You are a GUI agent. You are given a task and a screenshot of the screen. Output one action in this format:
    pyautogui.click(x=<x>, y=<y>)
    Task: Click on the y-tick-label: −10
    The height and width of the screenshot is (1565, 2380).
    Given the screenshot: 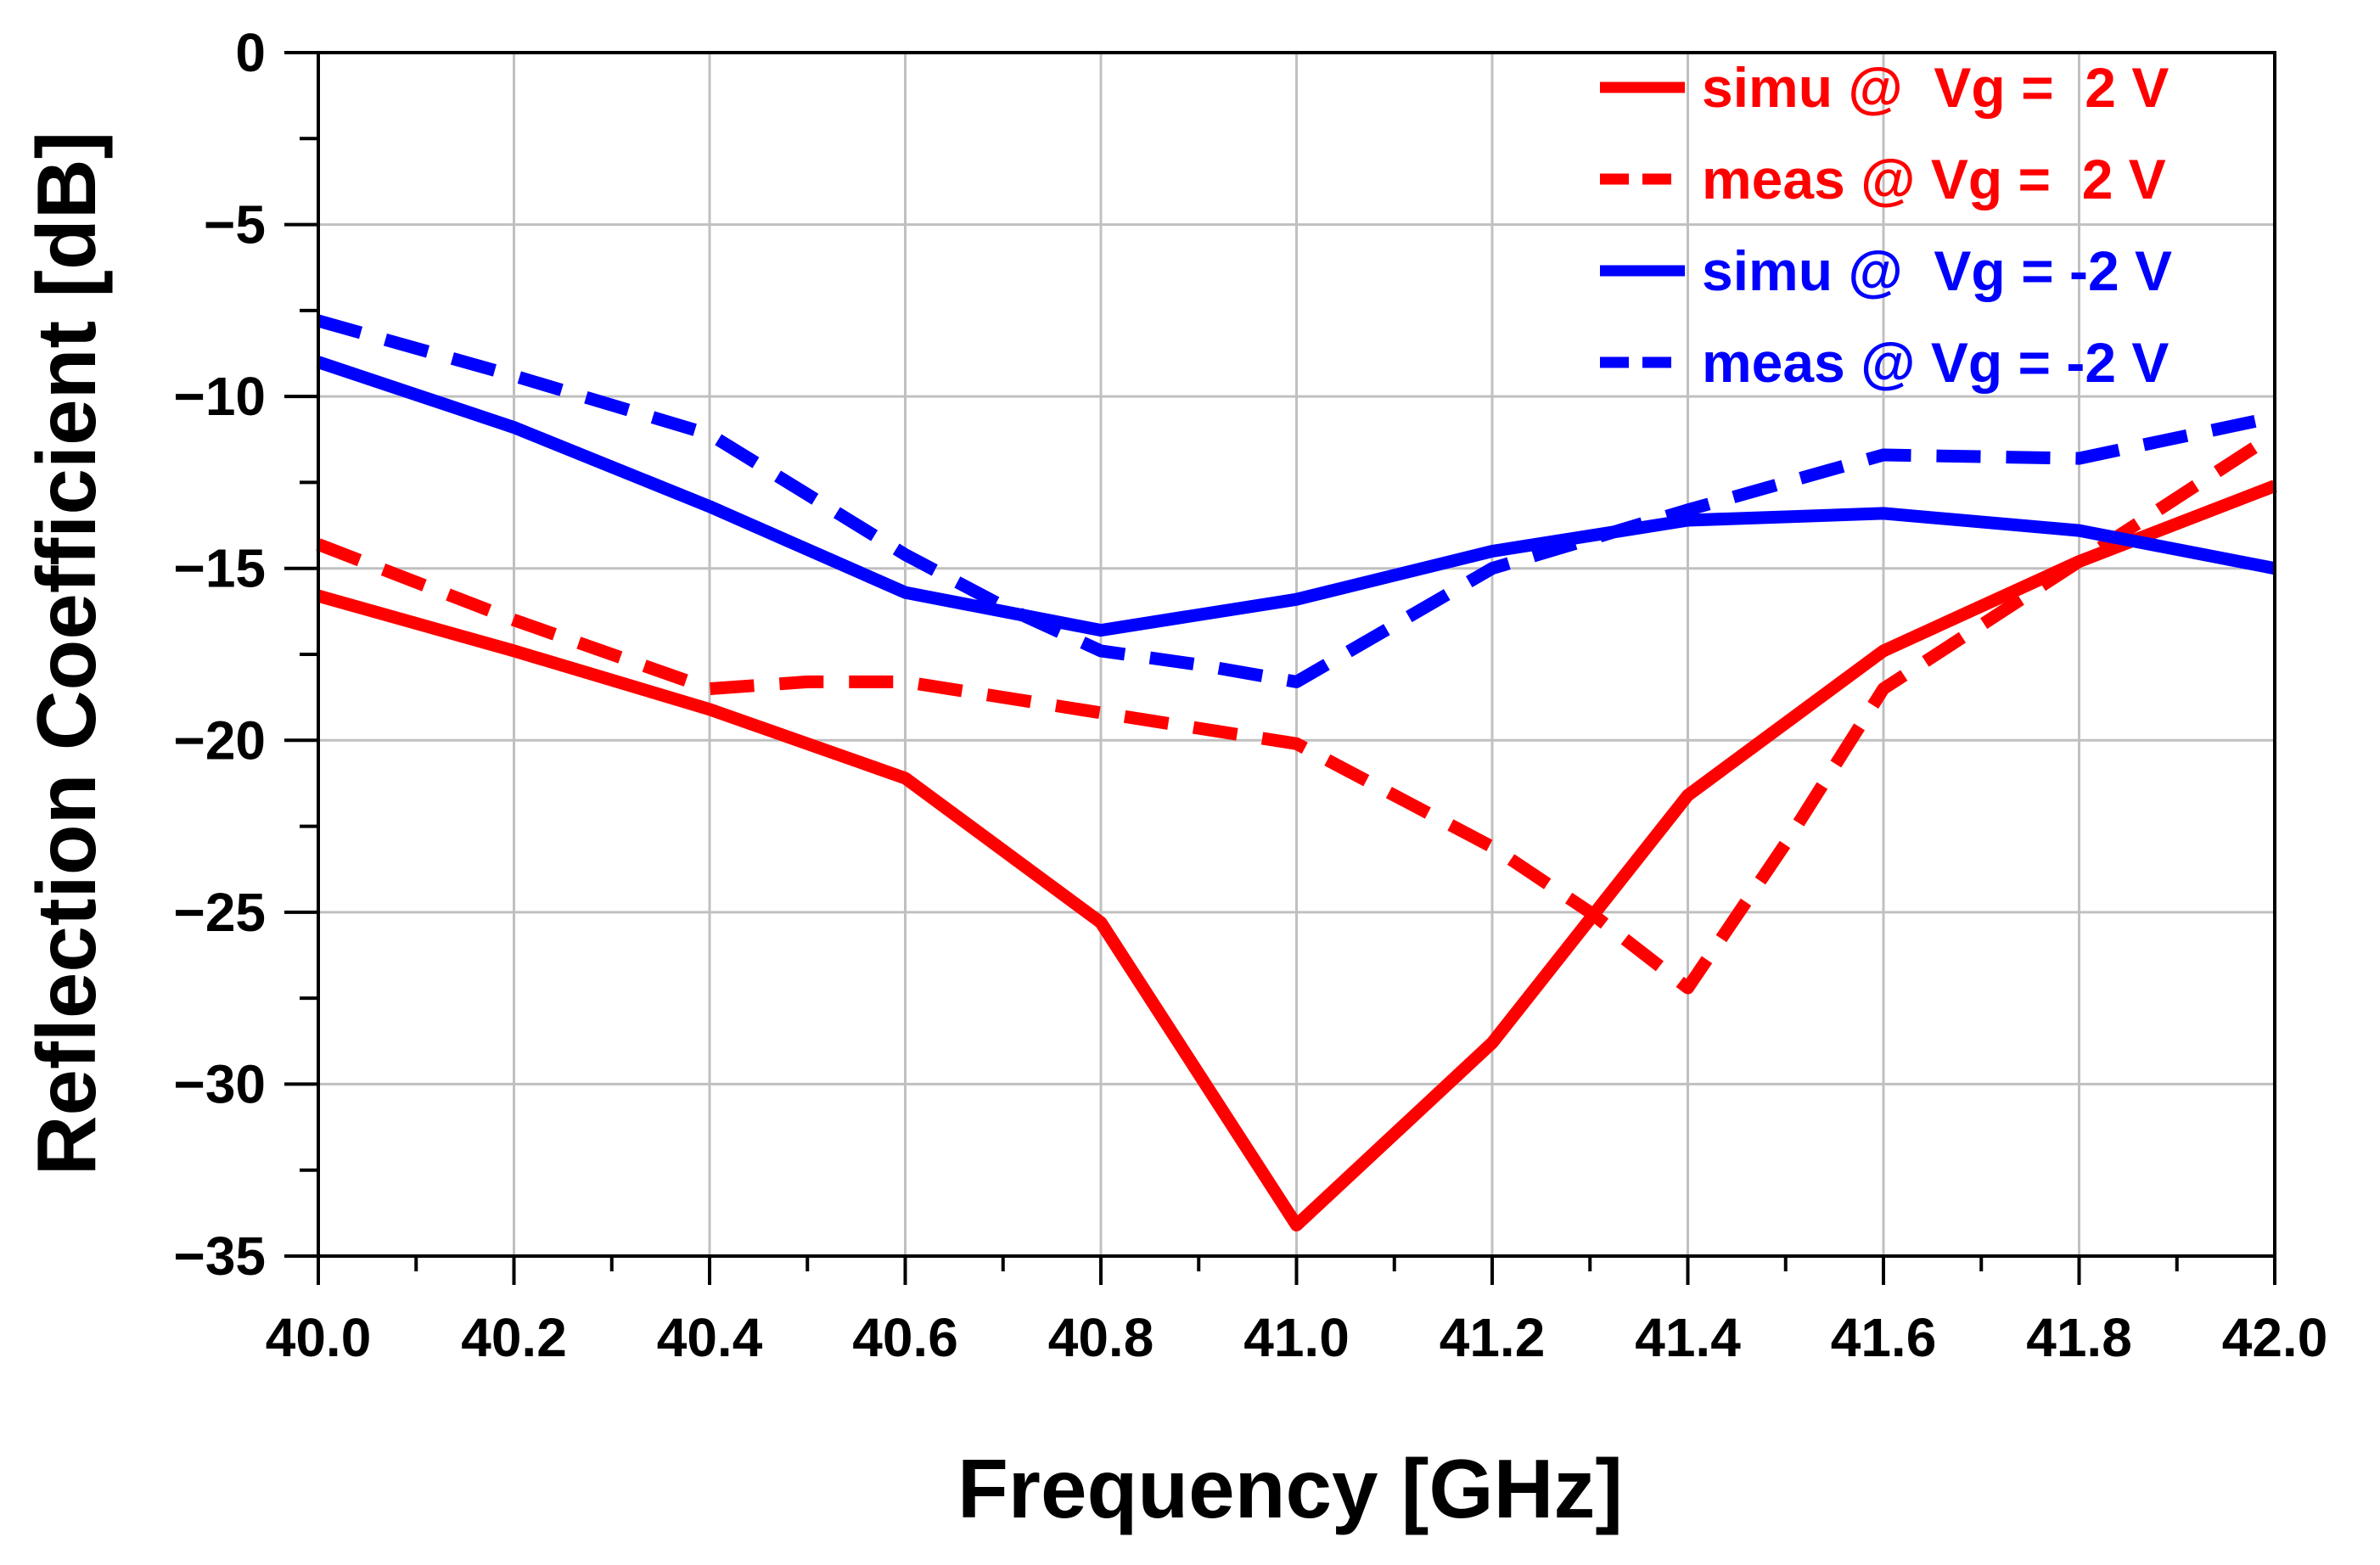 What is the action you would take?
    pyautogui.click(x=220, y=396)
    